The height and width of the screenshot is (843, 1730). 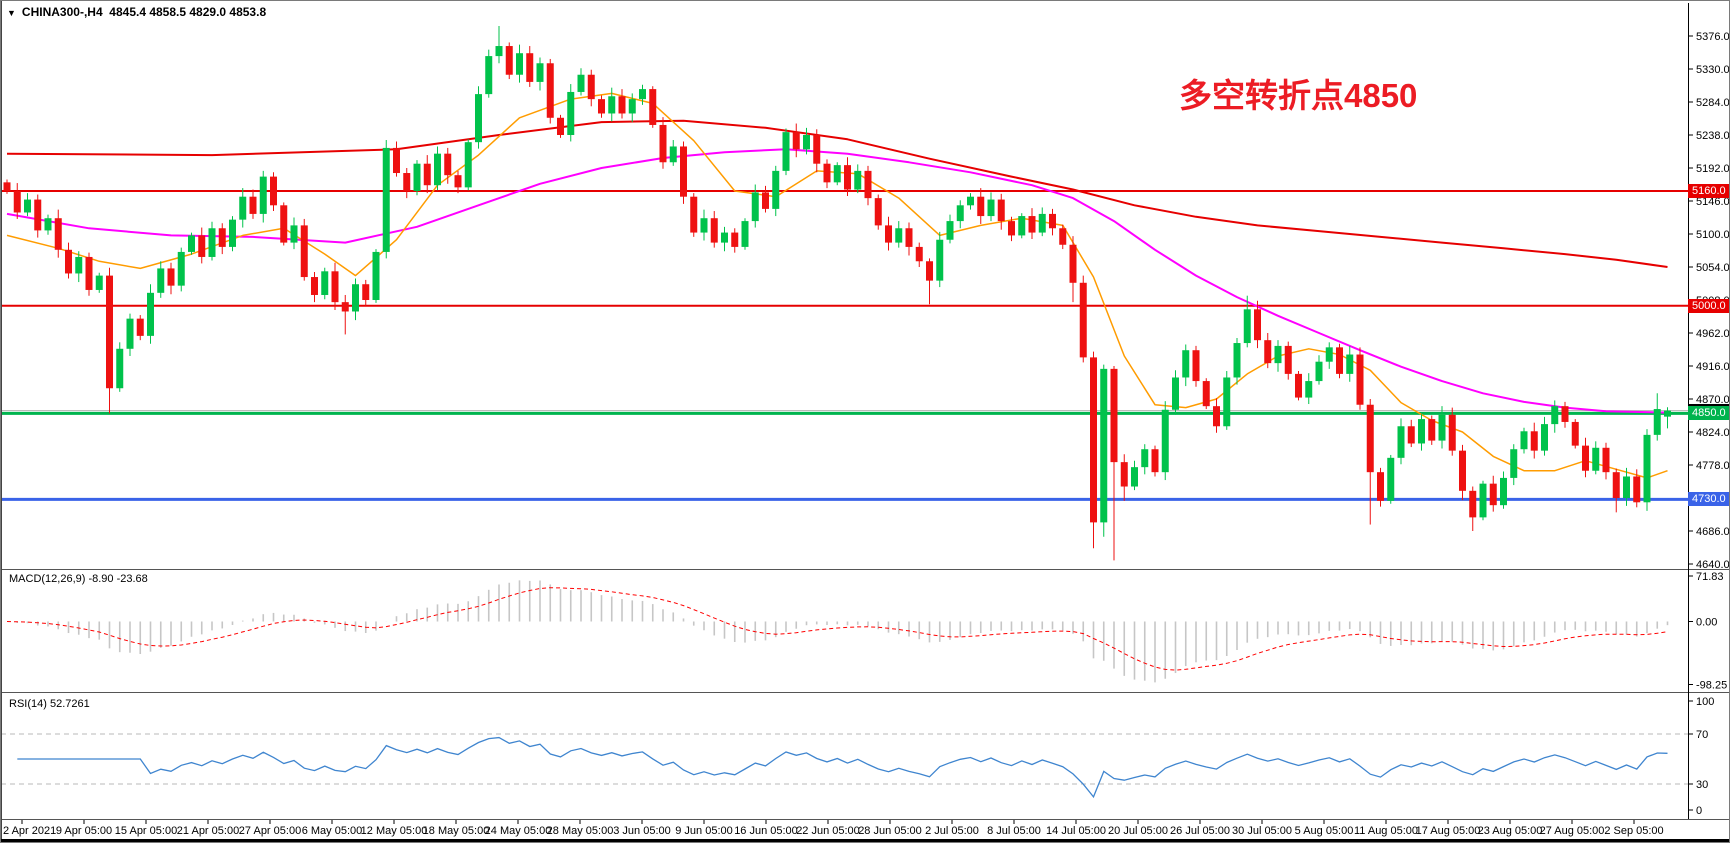 What do you see at coordinates (11, 13) in the screenshot?
I see `symbol-dropdown-icon: ▼` at bounding box center [11, 13].